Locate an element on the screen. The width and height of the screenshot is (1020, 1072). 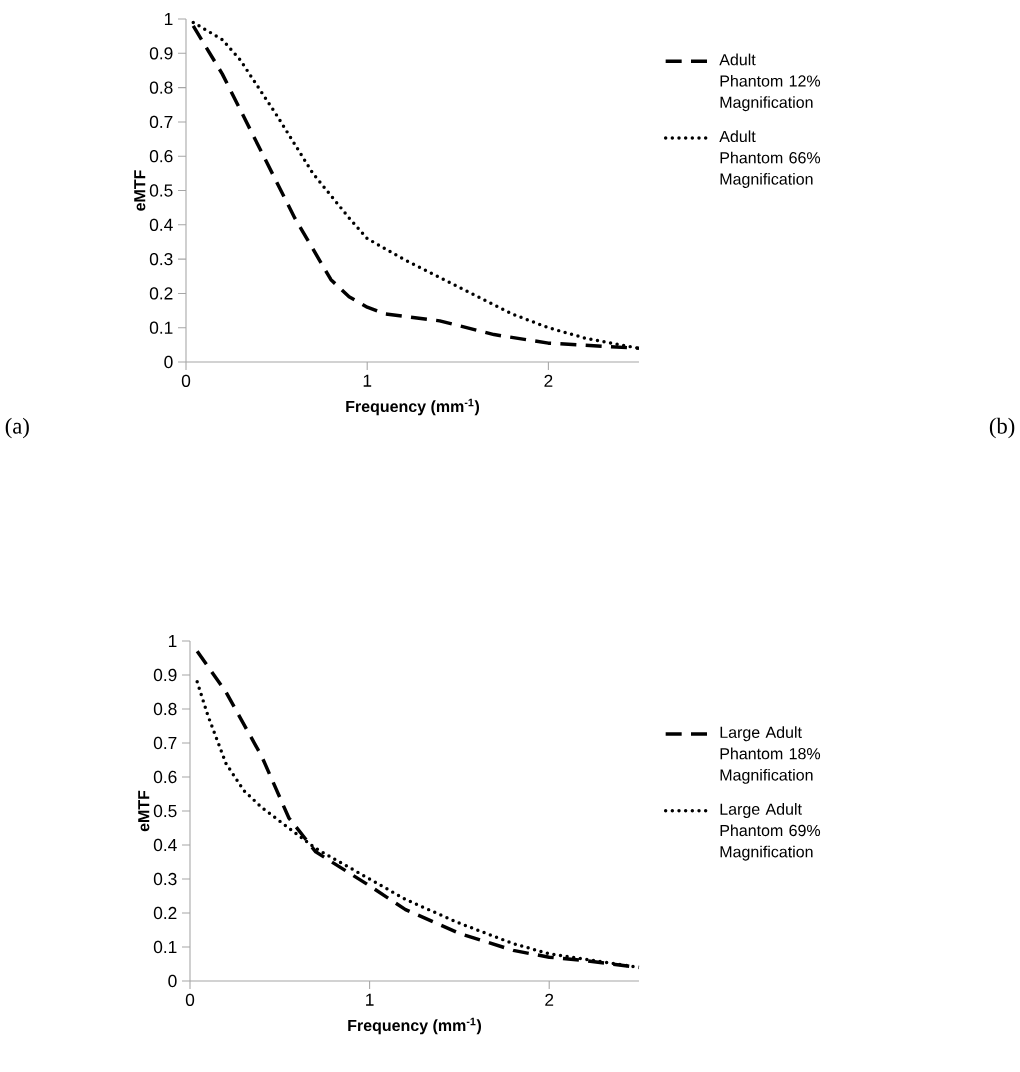
legend-label: Adult Phantom 66% Magnification is located at coordinates (770, 159).